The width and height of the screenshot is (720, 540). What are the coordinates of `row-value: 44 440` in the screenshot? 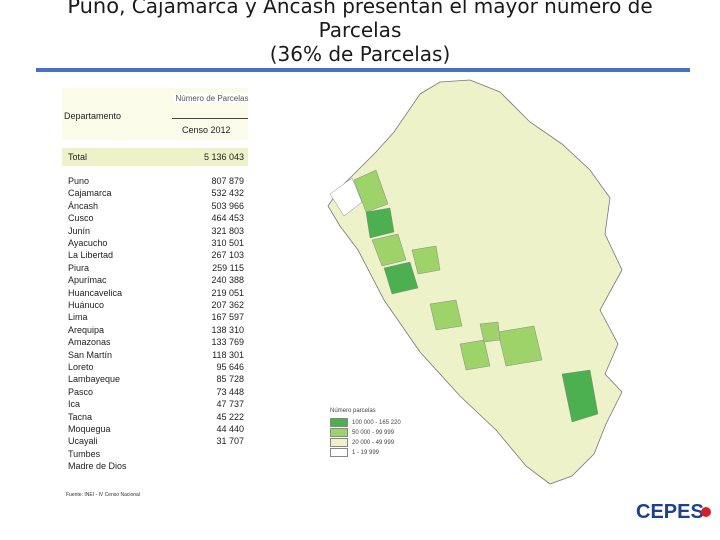 It's located at (230, 429).